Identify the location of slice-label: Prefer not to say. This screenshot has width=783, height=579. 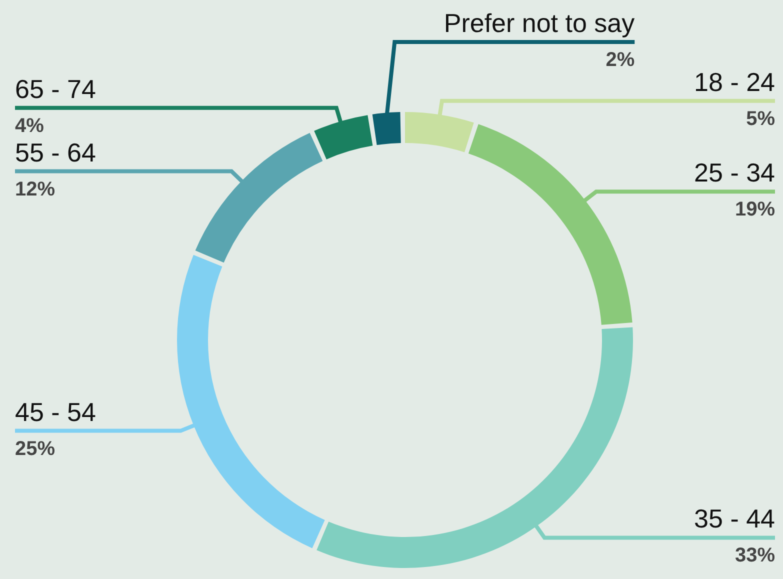
(539, 23).